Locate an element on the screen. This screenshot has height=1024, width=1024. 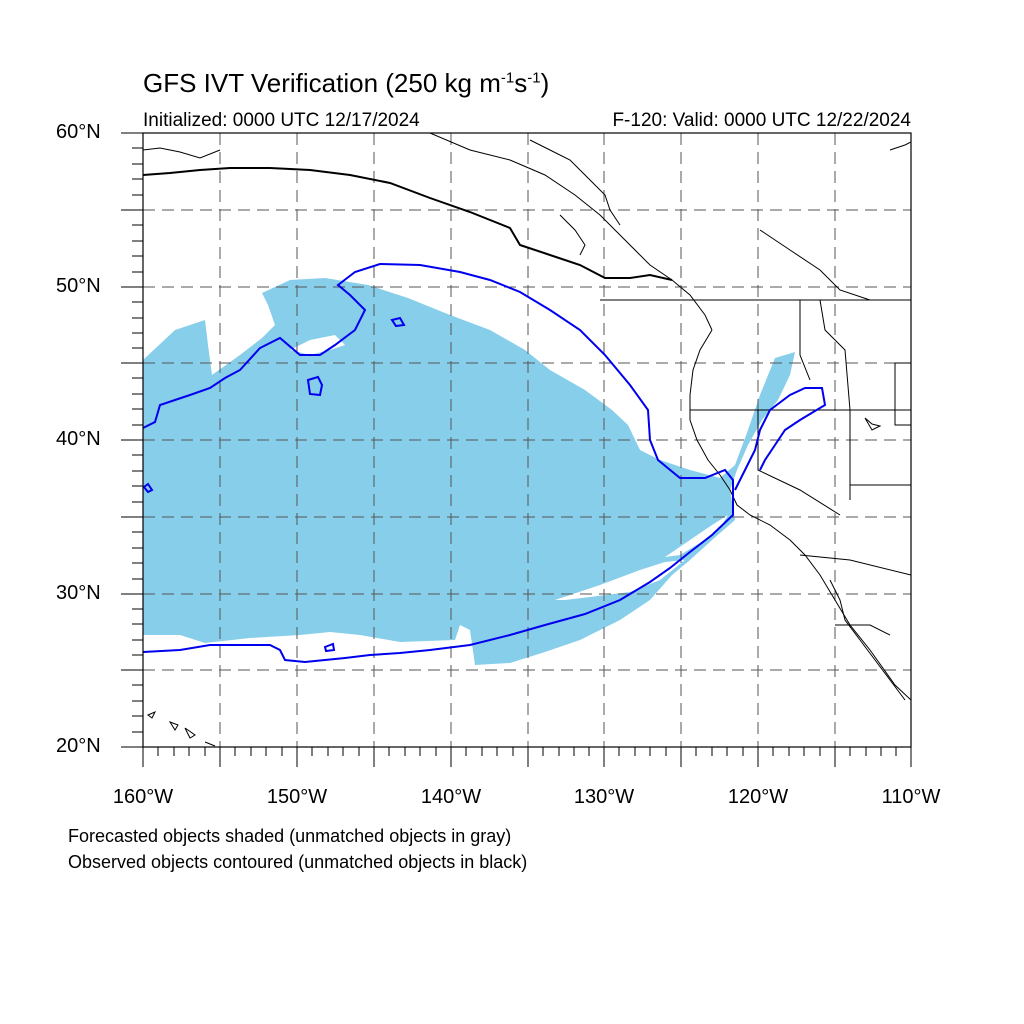
lon-label-160w: 160°W is located at coordinates (143, 797).